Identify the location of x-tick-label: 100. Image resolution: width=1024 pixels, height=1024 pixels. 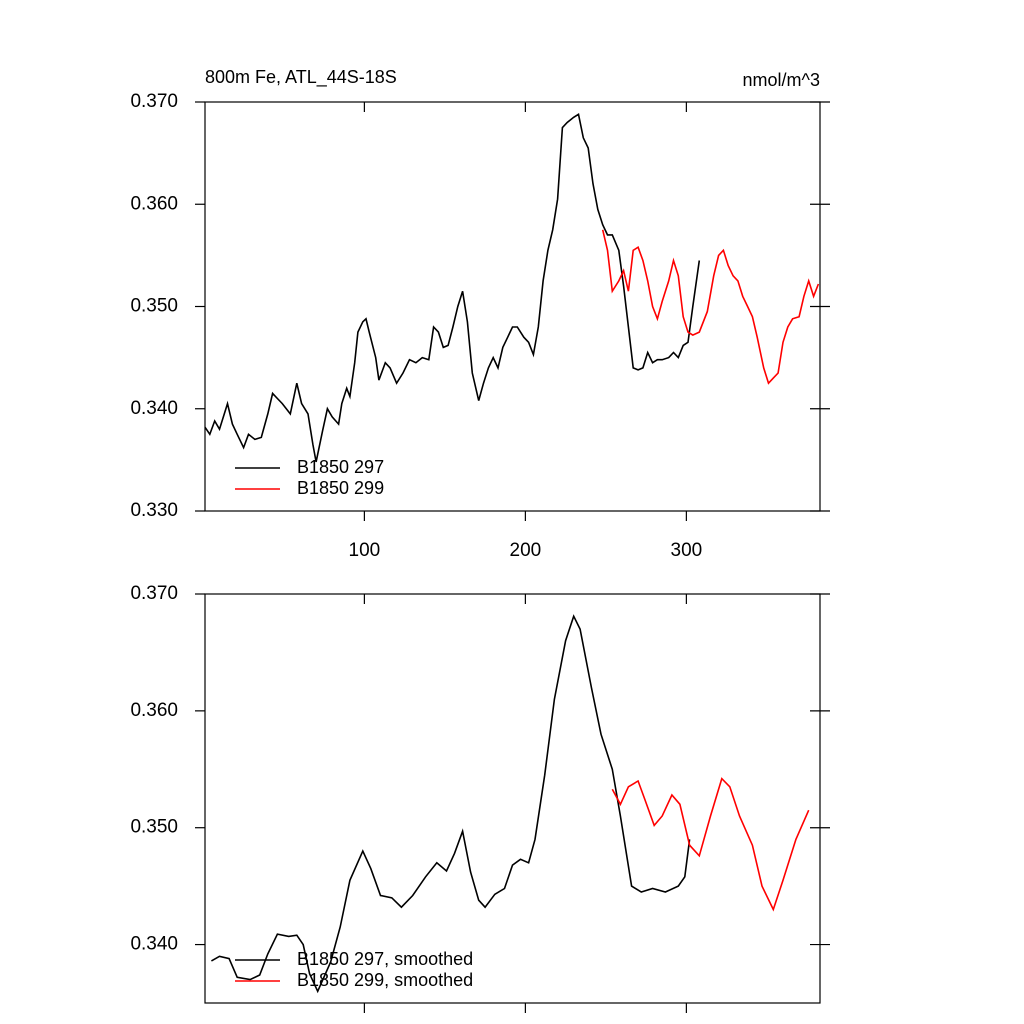
(365, 550).